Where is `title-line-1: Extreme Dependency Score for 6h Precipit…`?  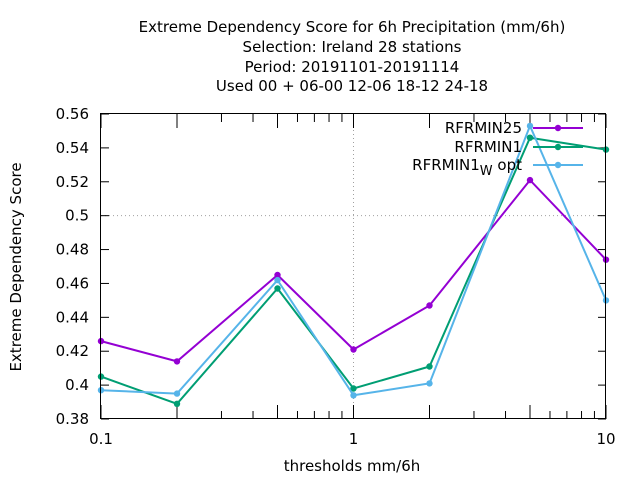 title-line-1: Extreme Dependency Score for 6h Precipit… is located at coordinates (352, 27).